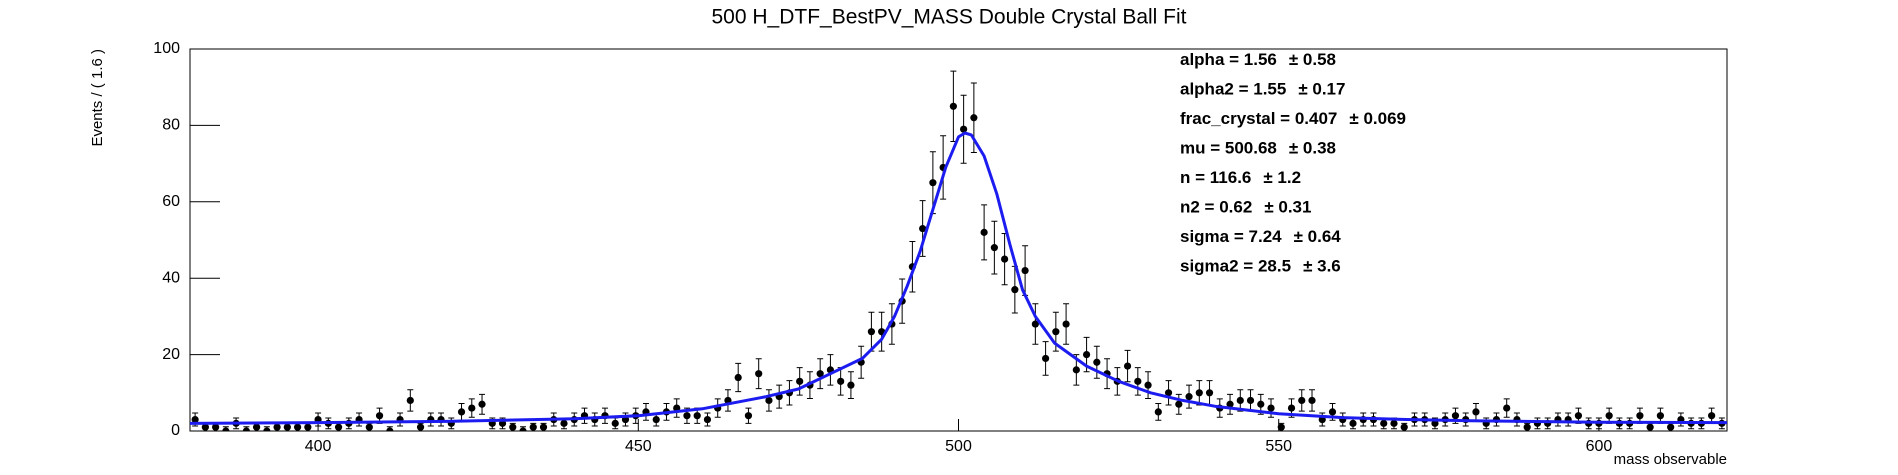 Image resolution: width=1898 pixels, height=475 pixels. What do you see at coordinates (1377, 118) in the screenshot?
I see `parameter-error: ± 0.069` at bounding box center [1377, 118].